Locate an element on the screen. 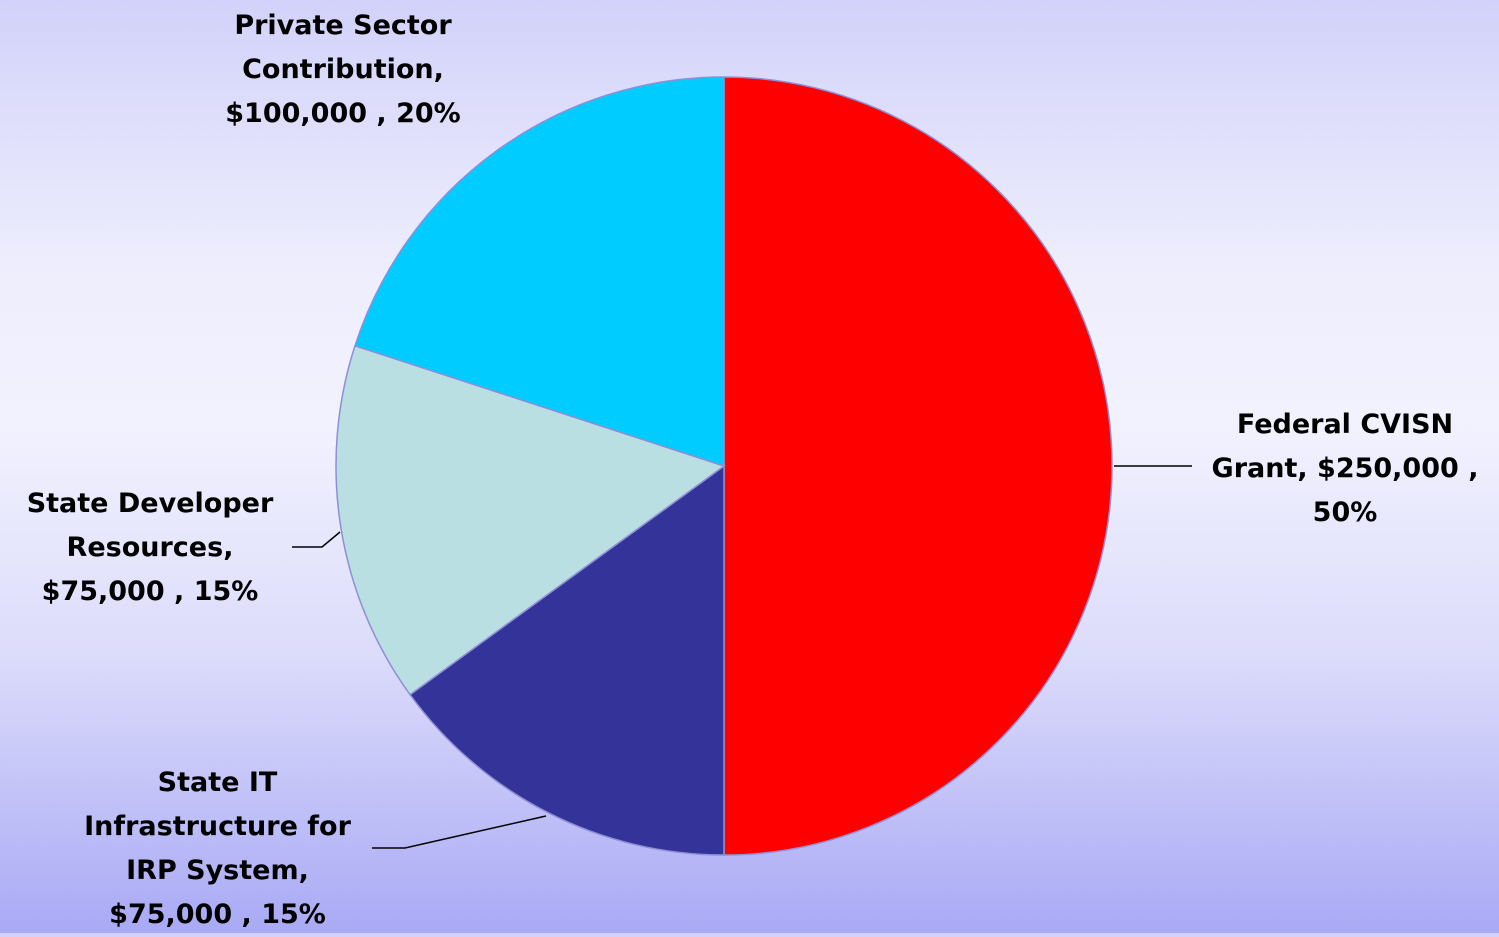 The height and width of the screenshot is (937, 1499). leader-line-state-developer-resources is located at coordinates (316, 539).